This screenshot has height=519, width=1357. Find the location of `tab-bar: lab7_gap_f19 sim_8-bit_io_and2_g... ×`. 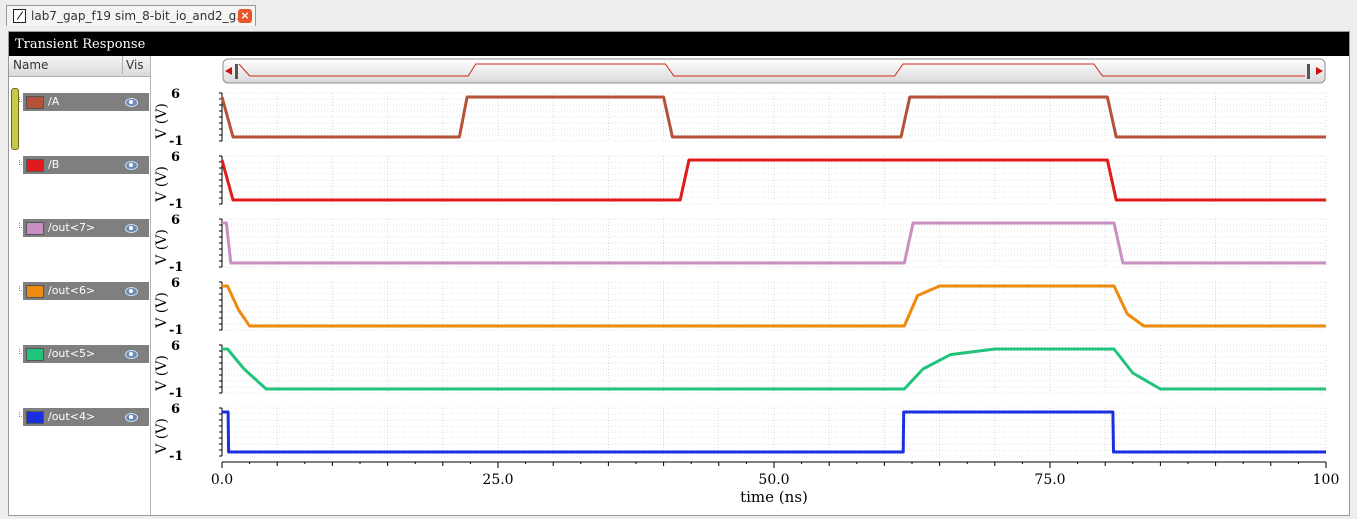

tab-bar: lab7_gap_f19 sim_8-bit_io_and2_g... × is located at coordinates (678, 15).